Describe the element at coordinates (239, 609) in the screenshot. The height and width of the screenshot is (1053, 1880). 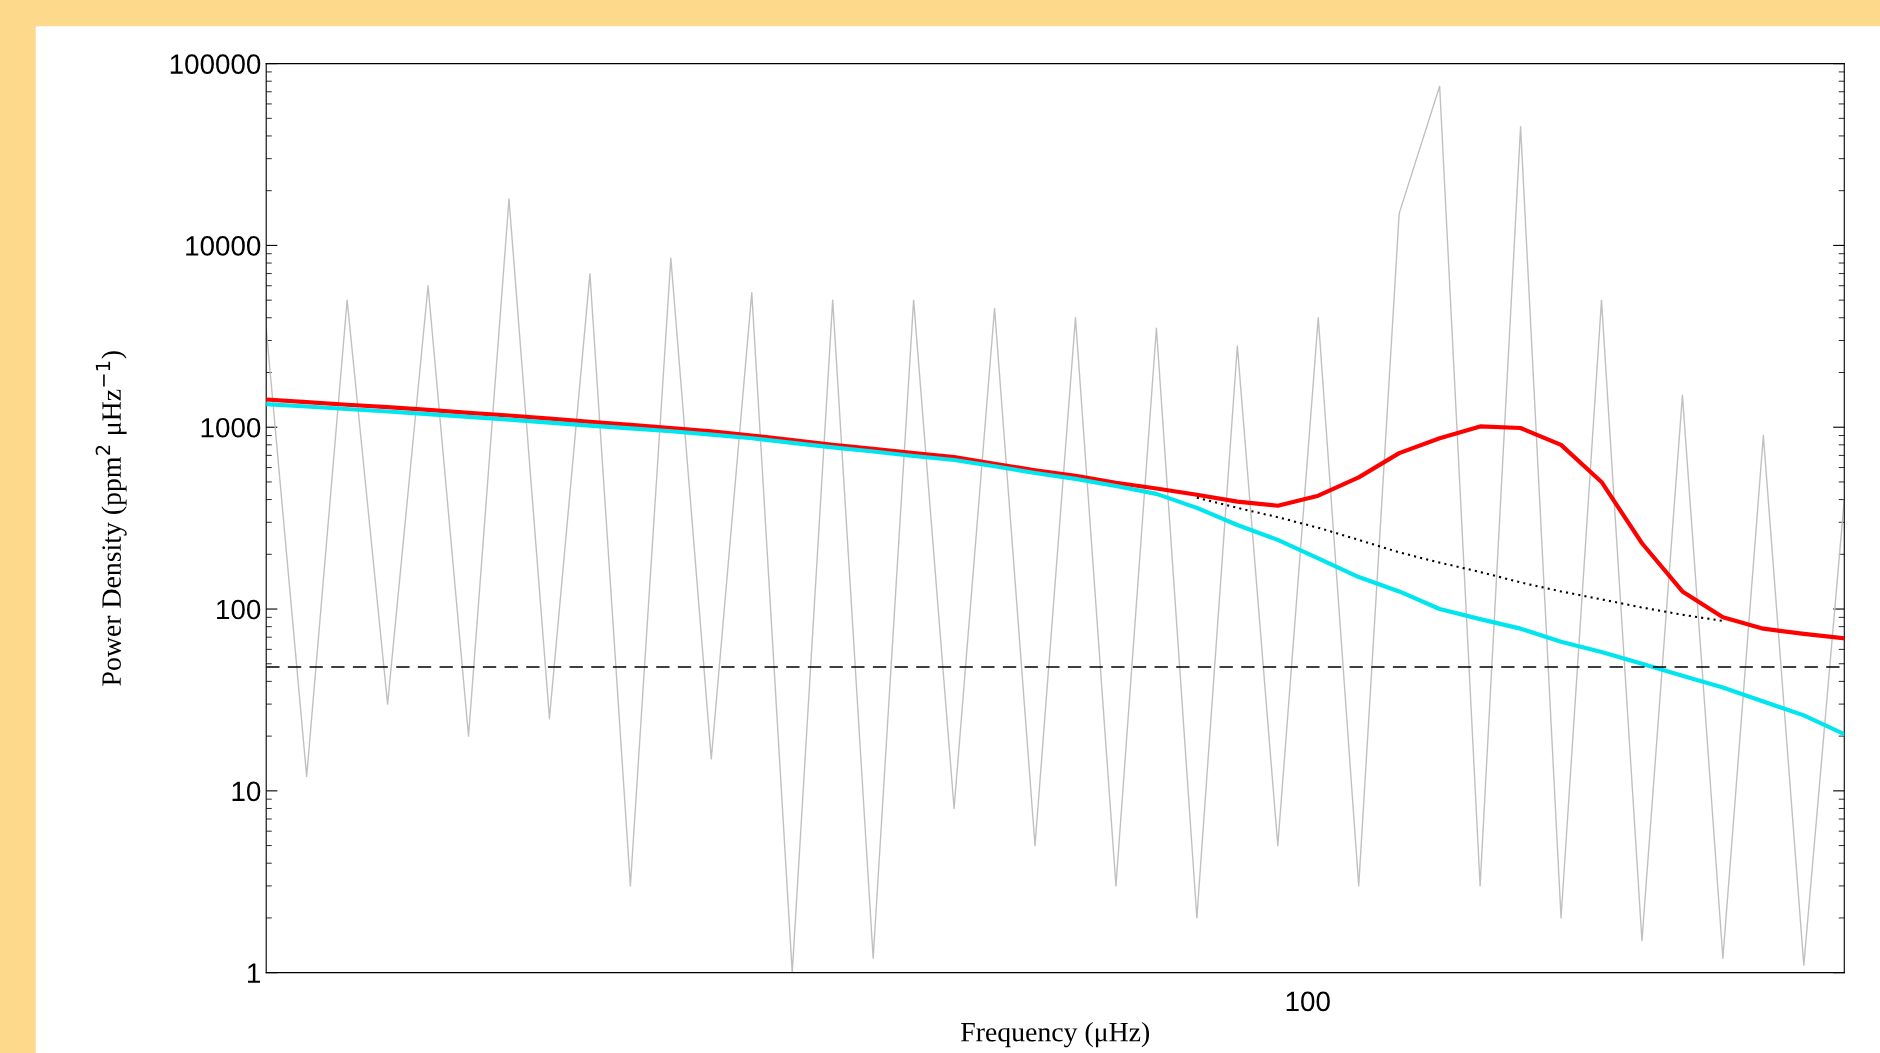
I see `y-tick-label: 100` at that location.